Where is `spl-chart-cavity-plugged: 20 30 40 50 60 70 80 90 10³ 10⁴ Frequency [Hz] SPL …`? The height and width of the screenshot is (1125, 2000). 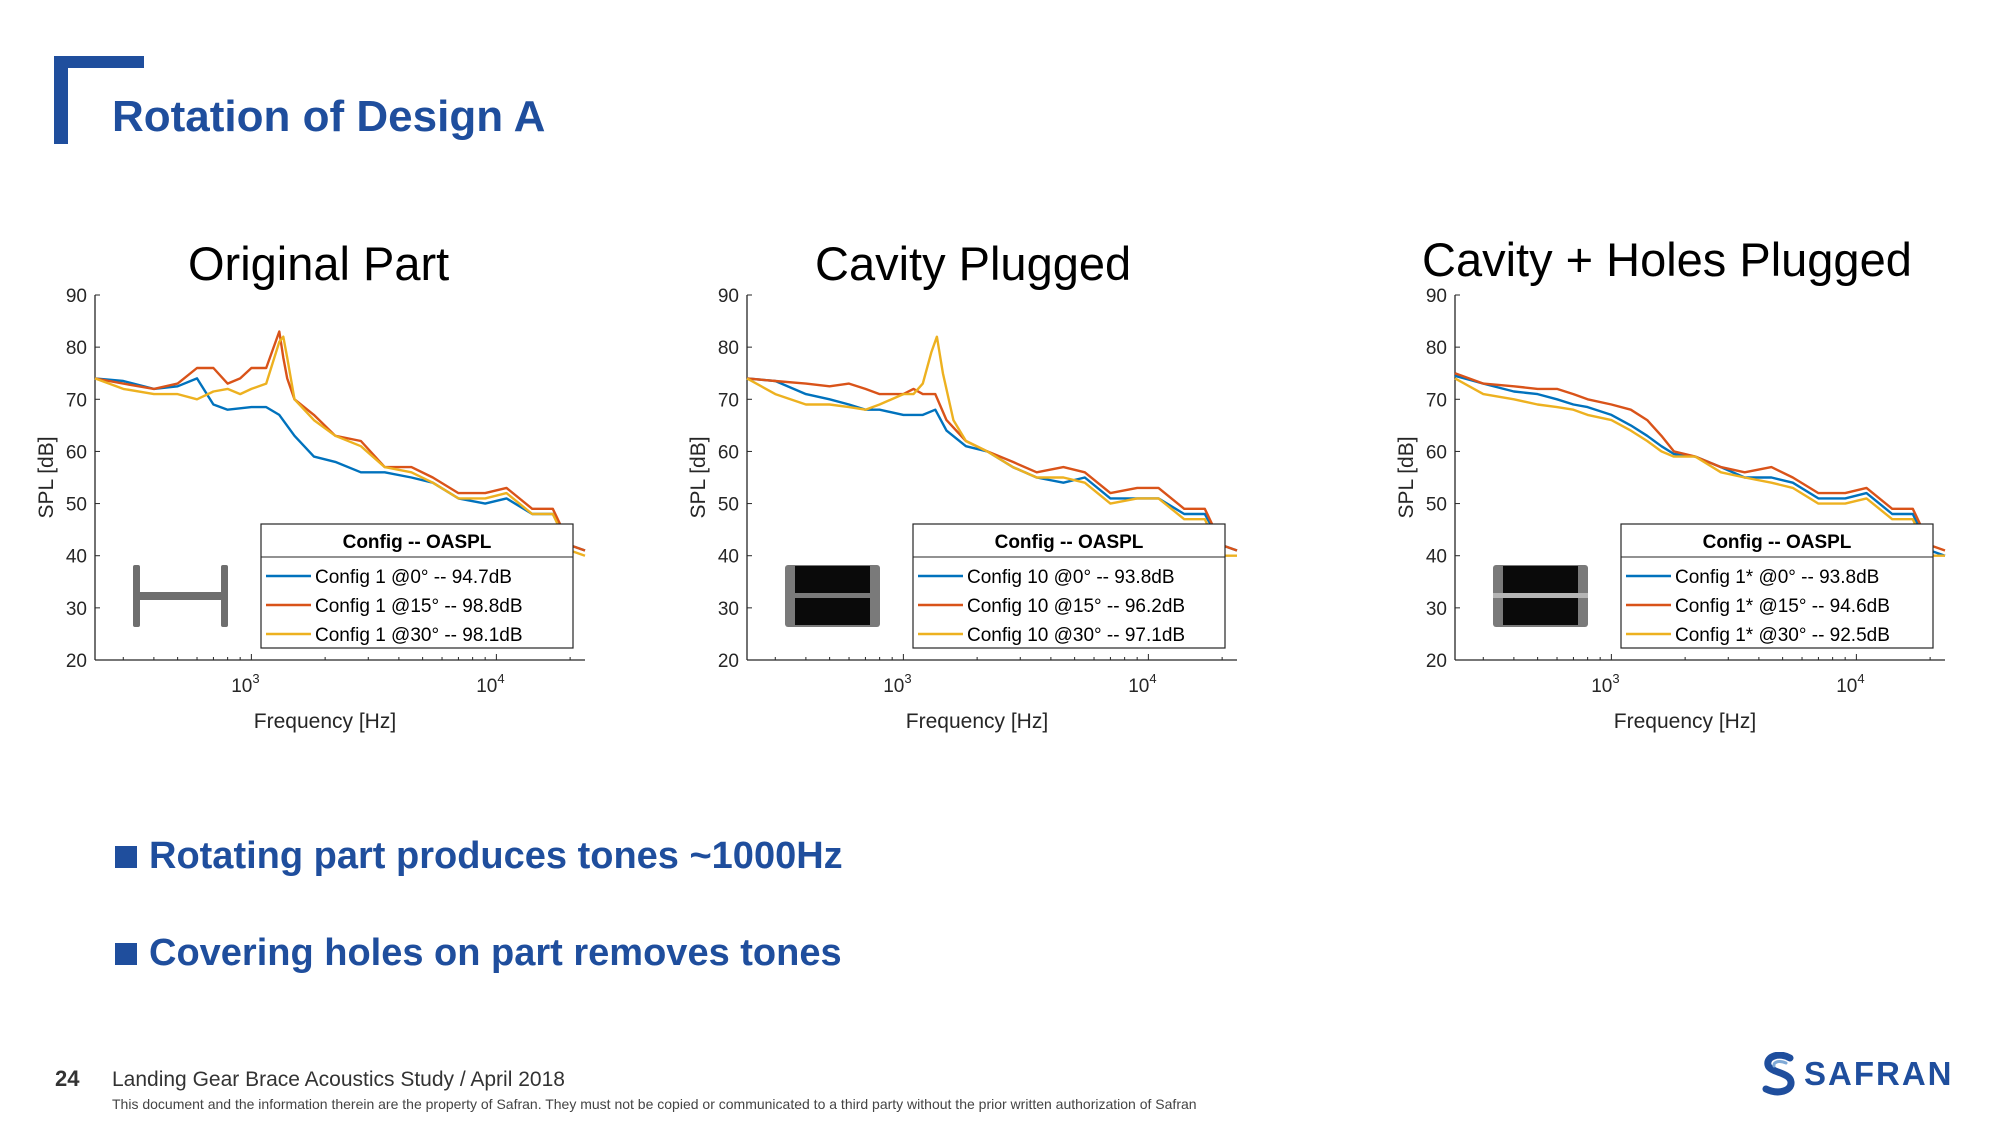 spl-chart-cavity-plugged: 20 30 40 50 60 70 80 90 10³ 10⁴ Frequency [Hz] SPL … is located at coordinates (962, 509).